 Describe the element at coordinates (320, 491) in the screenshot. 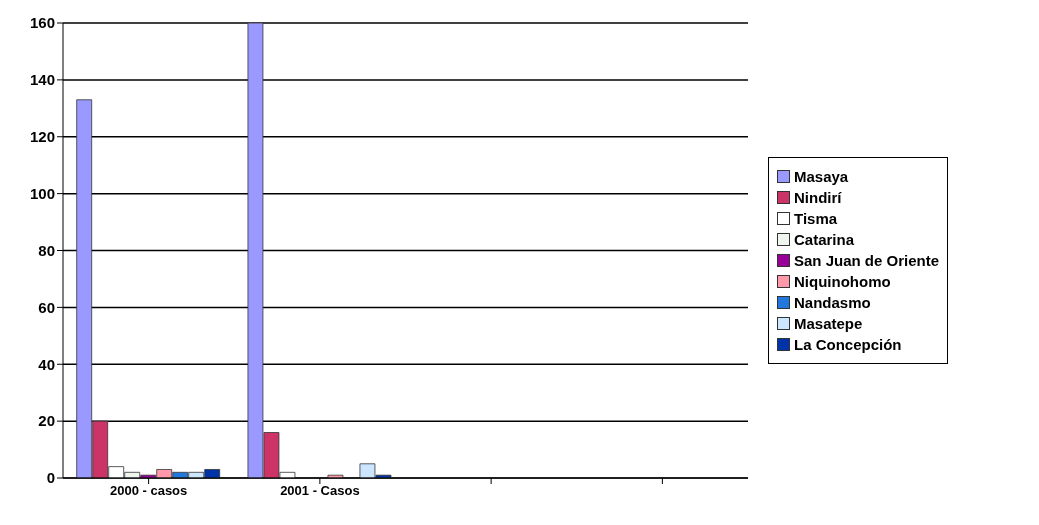

I see `x-tick-label: 2001 - Casos` at that location.